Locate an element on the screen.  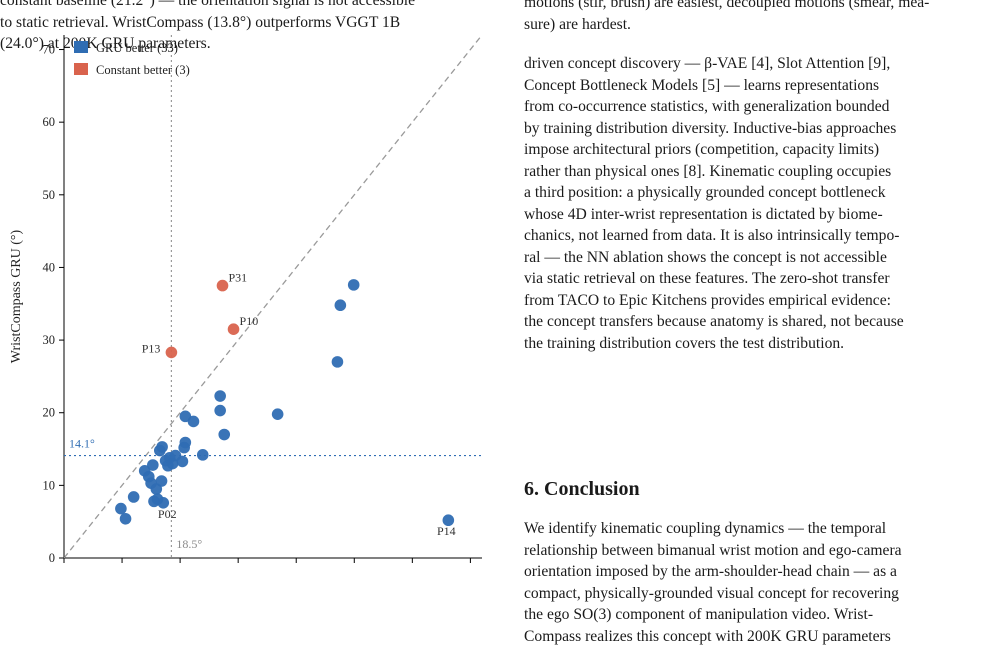
point-annotation: P13 is located at coordinates (151, 348).